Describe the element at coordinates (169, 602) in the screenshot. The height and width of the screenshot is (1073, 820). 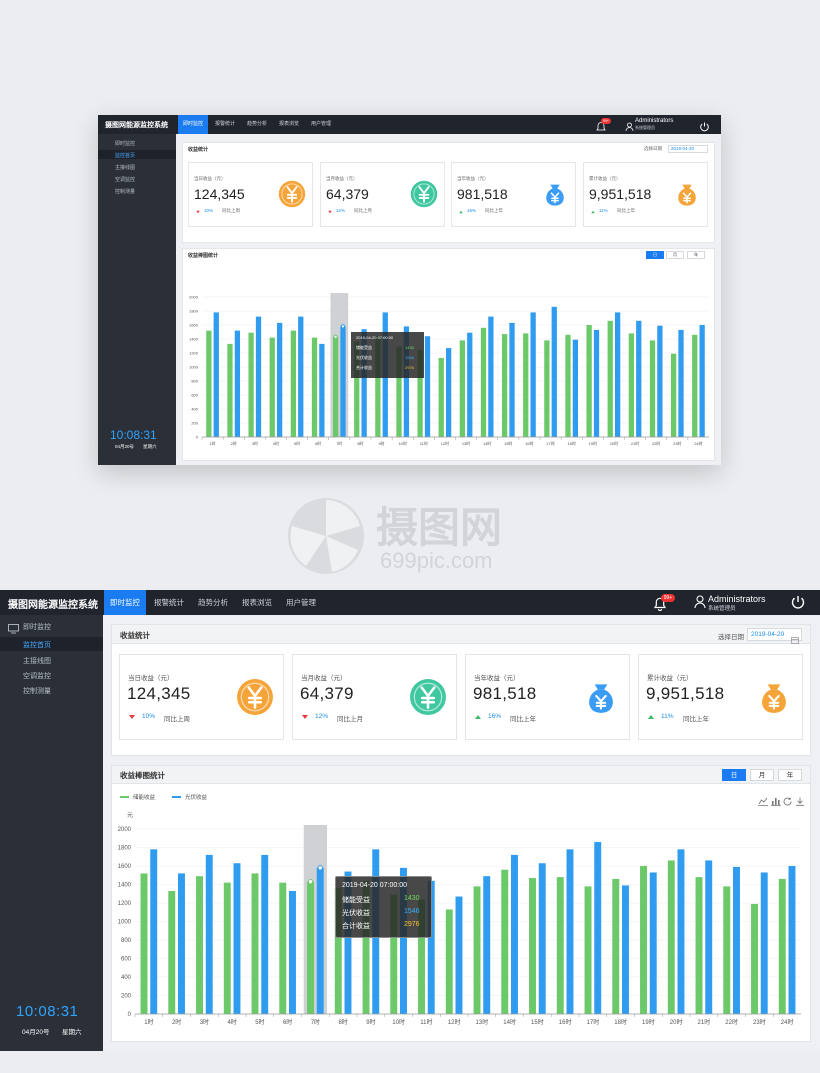
I see `tab-alarm-stats: 报警统计` at that location.